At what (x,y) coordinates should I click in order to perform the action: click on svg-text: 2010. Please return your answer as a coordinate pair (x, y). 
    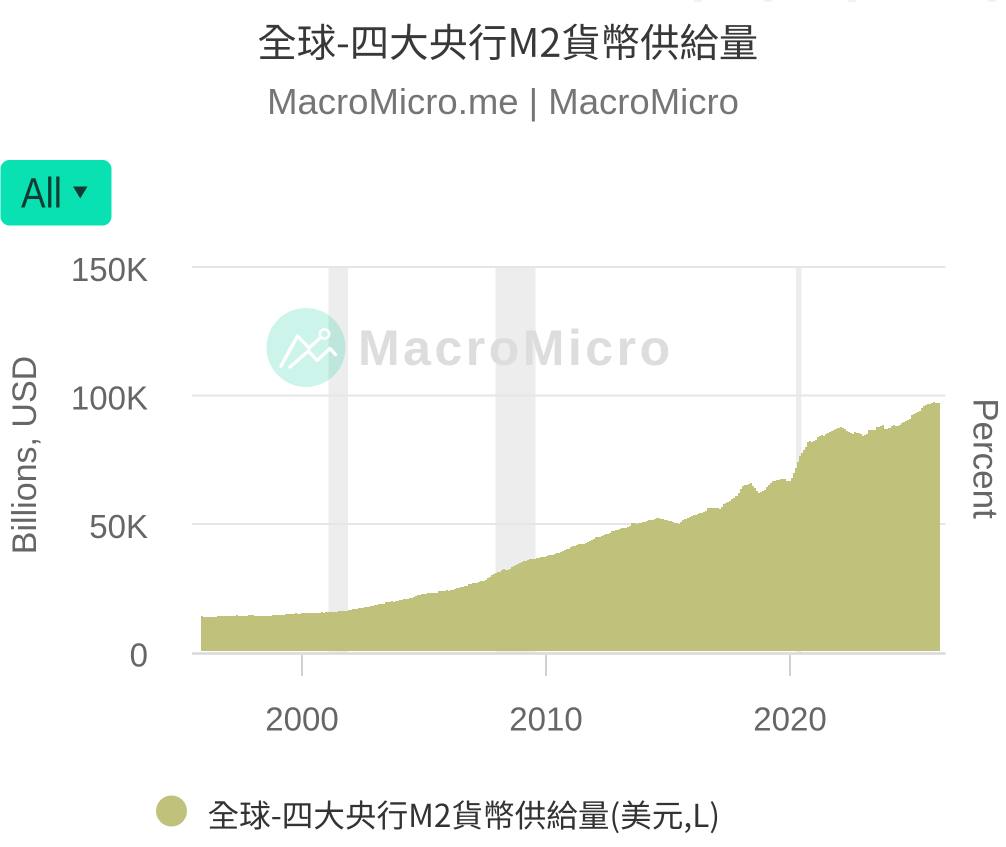
    Looking at the image, I should click on (545, 719).